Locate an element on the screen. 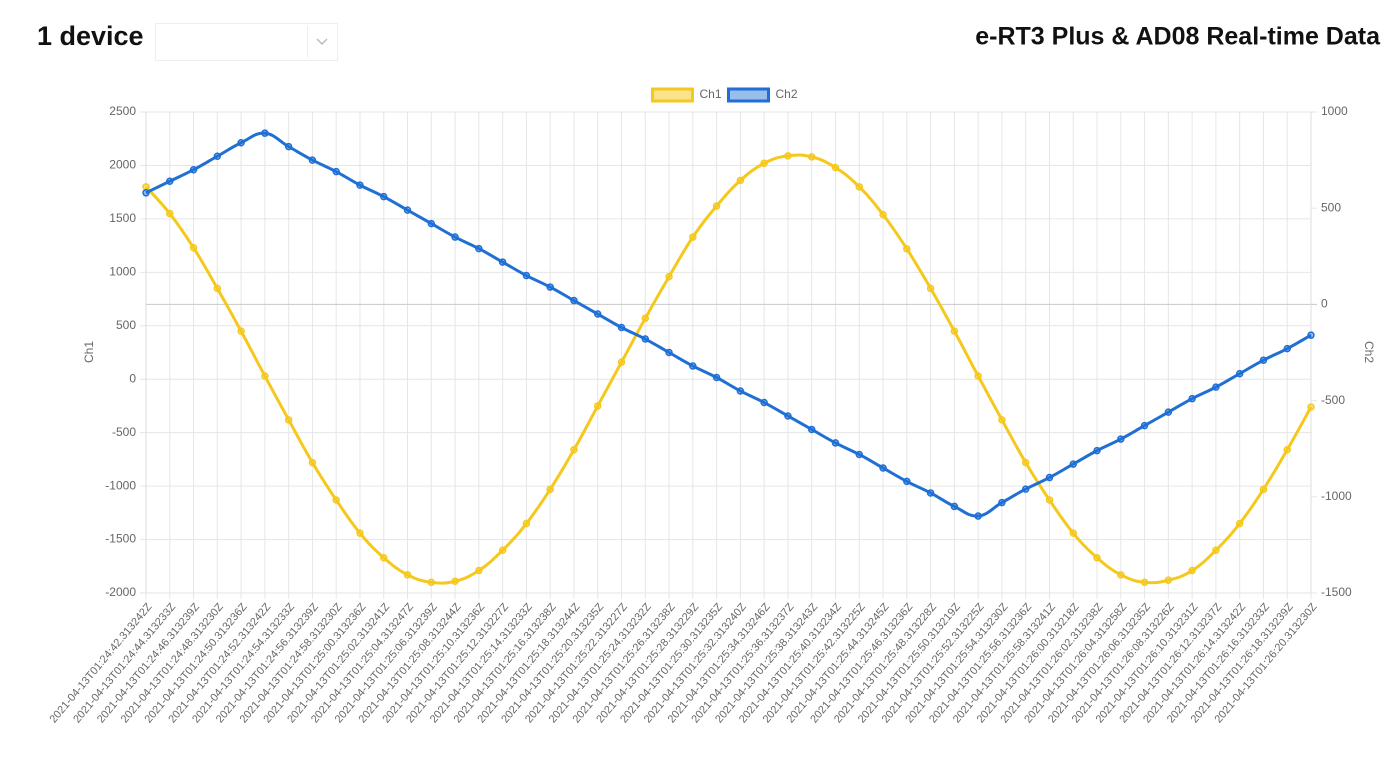  page-title: e-RT3 Plus & AD08 Real-time Data is located at coordinates (1178, 37).